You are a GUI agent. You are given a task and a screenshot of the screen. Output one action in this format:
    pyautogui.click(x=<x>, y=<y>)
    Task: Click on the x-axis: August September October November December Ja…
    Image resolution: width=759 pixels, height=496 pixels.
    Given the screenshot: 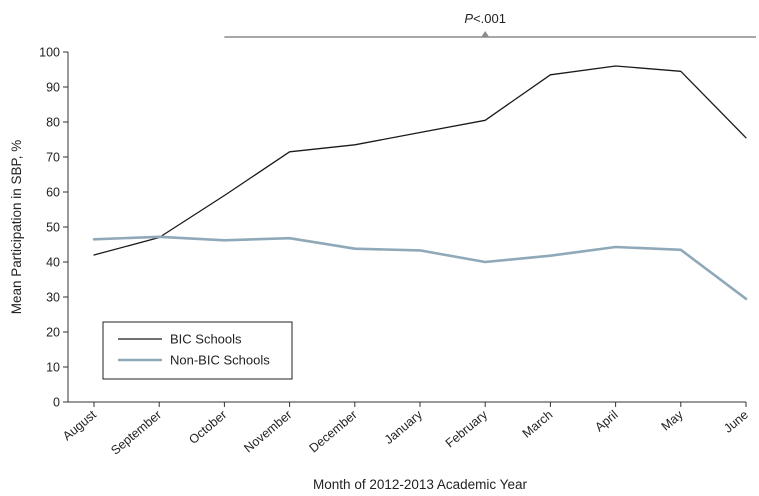 What is the action you would take?
    pyautogui.click(x=405, y=429)
    